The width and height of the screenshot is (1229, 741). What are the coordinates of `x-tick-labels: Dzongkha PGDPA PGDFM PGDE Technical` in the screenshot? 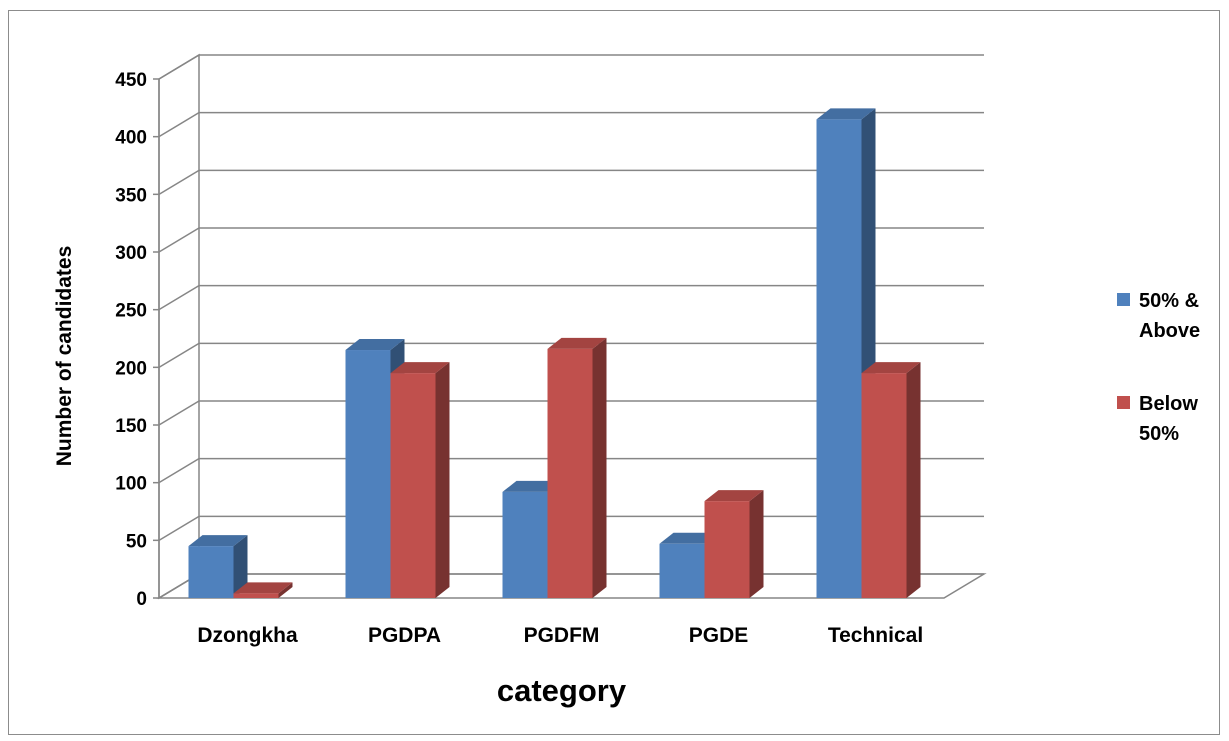 It's located at (560, 635).